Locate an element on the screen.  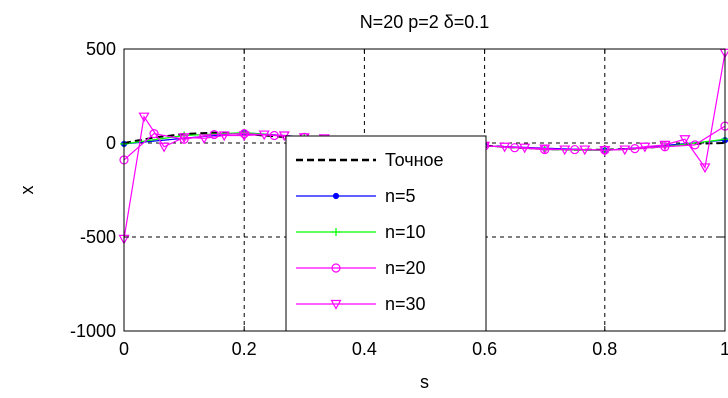
legend-item: n=10 is located at coordinates (361, 232).